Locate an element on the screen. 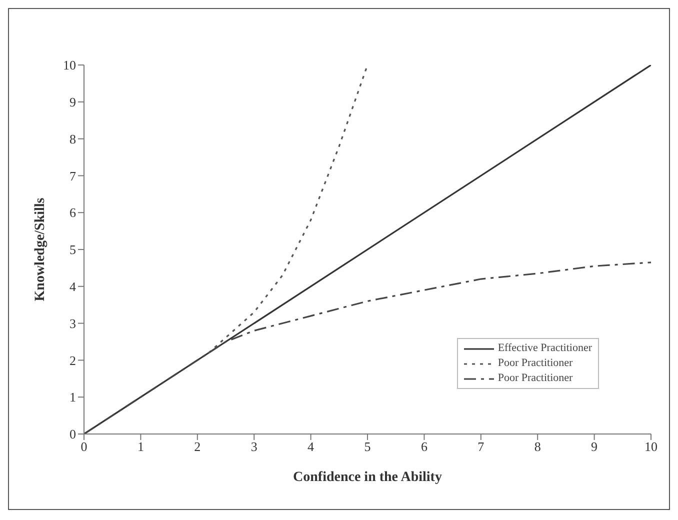  x-tick-label: 10 is located at coordinates (651, 446).